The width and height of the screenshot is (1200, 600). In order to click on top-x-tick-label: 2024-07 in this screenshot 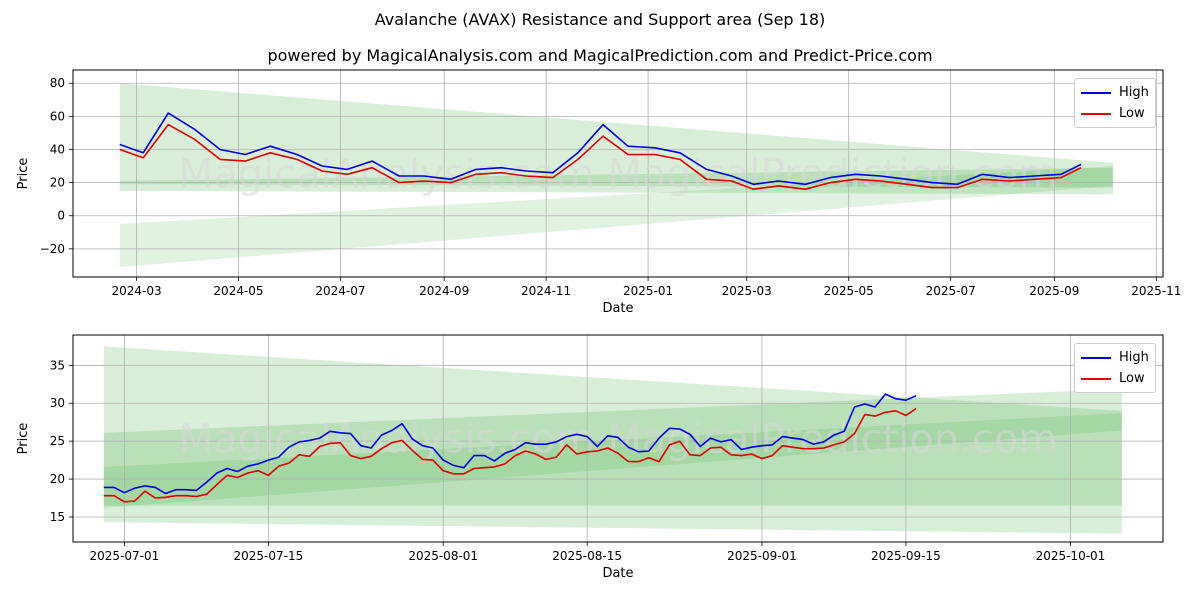, I will do `click(340, 291)`.